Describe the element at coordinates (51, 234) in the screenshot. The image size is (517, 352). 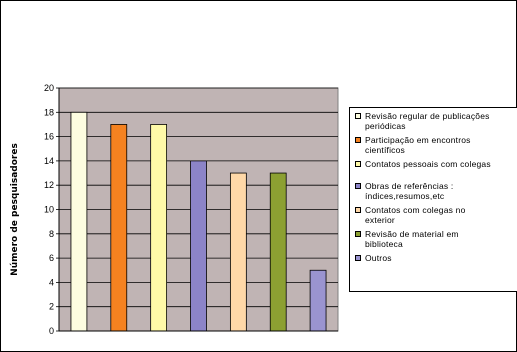
I see `y-tick-label: 8` at that location.